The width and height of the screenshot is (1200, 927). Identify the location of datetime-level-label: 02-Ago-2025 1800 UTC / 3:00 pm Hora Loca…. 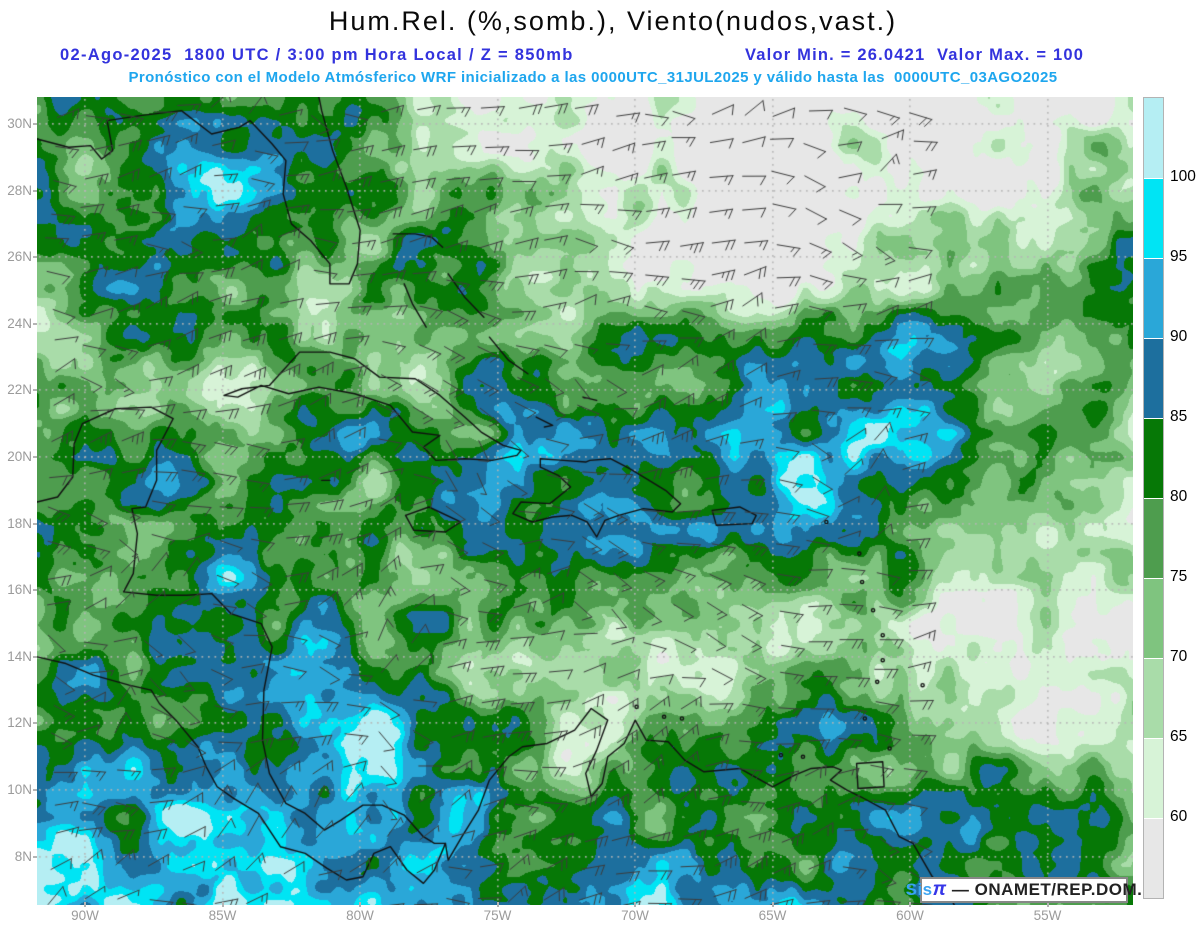
(317, 55).